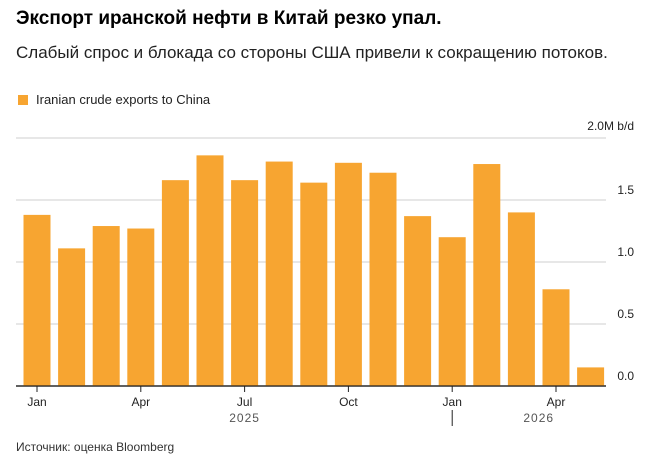  Describe the element at coordinates (625, 252) in the screenshot. I see `y-tick-label: 1.0` at that location.